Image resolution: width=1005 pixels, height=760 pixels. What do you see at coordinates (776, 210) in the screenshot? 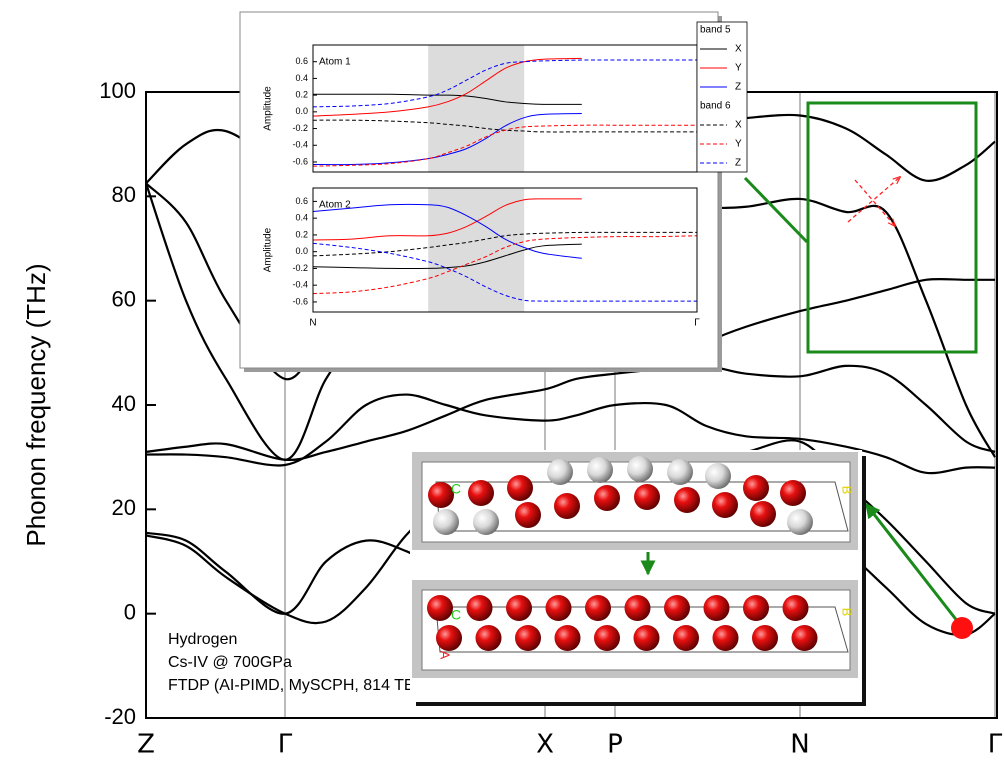
I see `connector` at bounding box center [776, 210].